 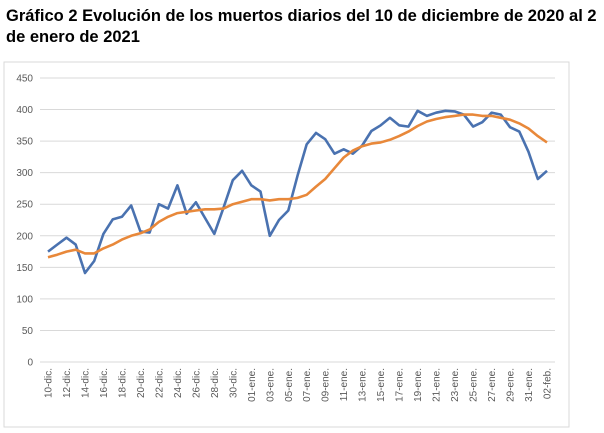 I want to click on x-tick-label: 05-ene., so click(x=289, y=385).